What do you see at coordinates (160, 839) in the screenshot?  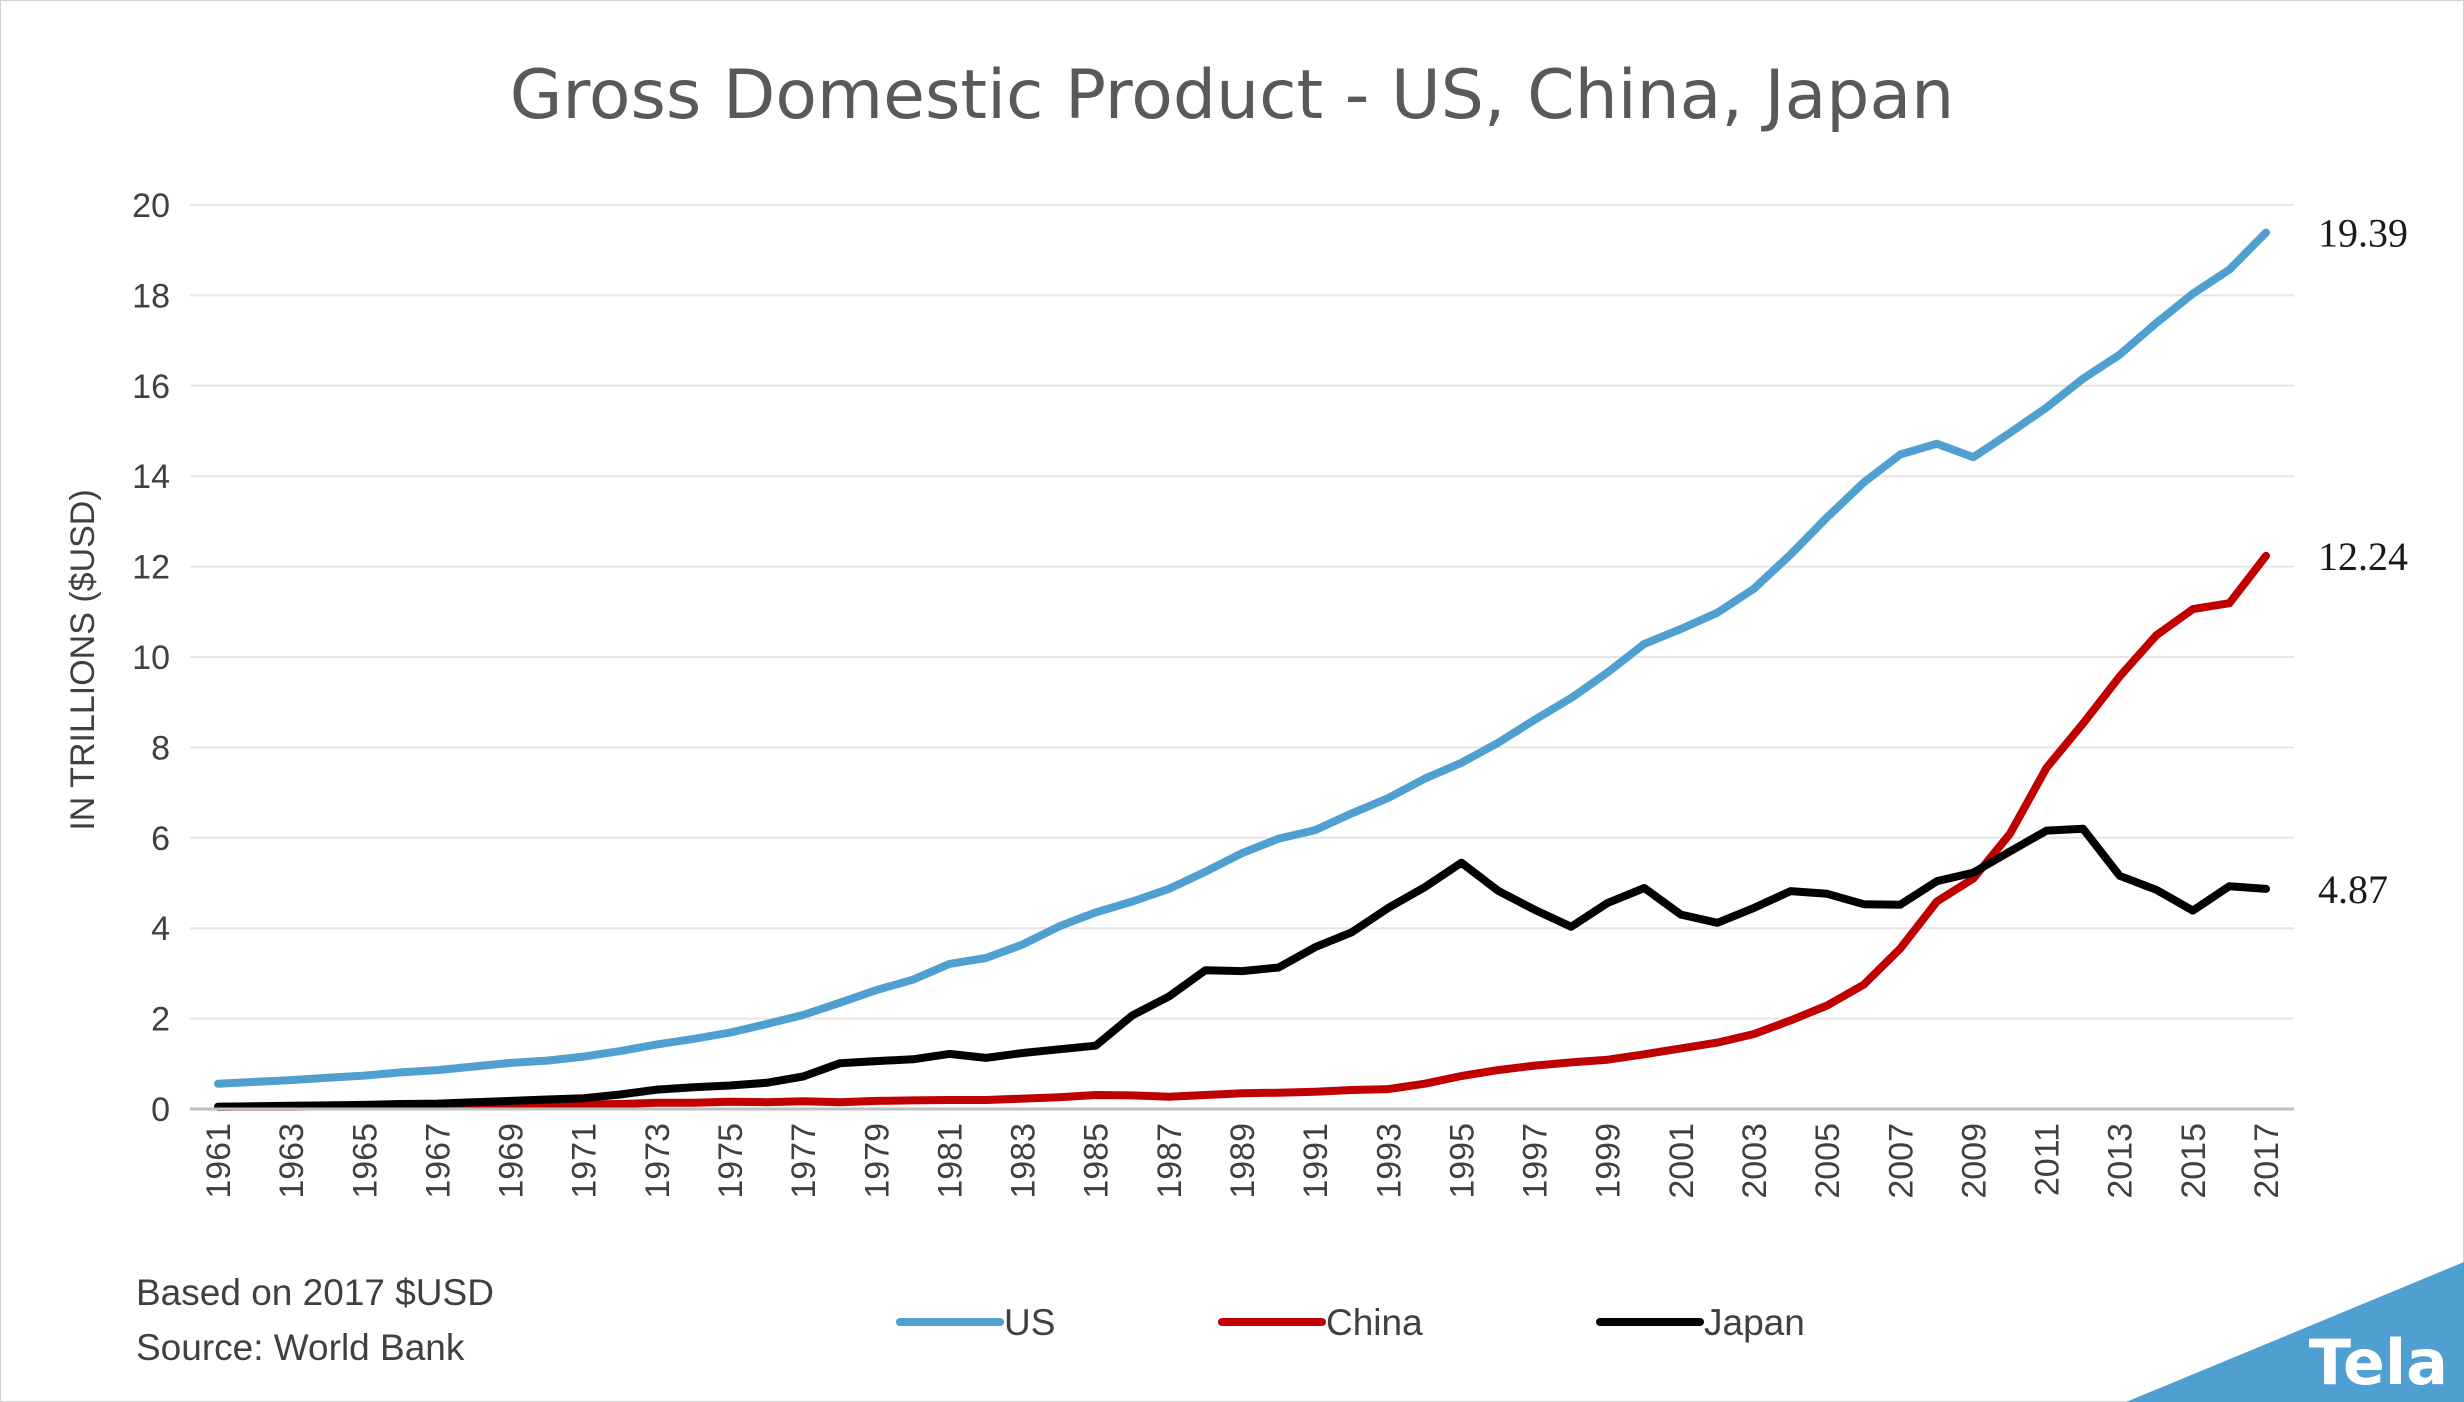 I see `y-tick-label: 6` at bounding box center [160, 839].